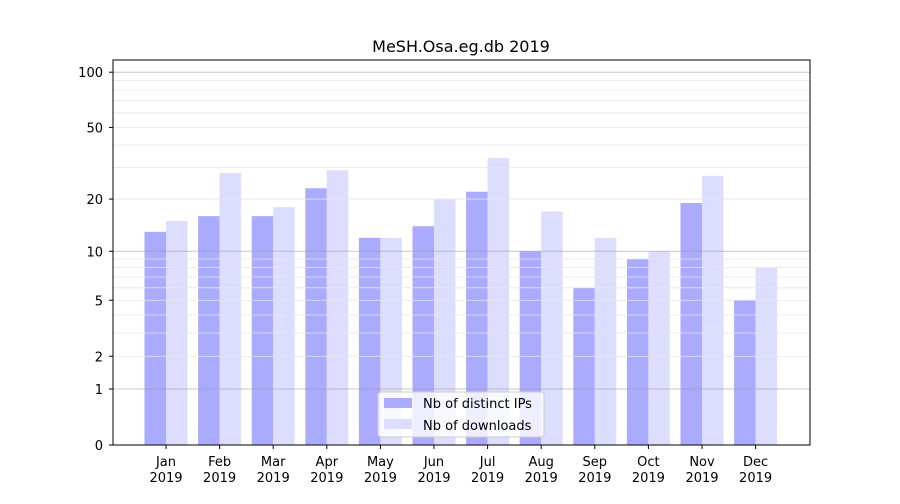 This screenshot has height=504, width=900. Describe the element at coordinates (165, 462) in the screenshot. I see `x-tick-label-month: Jan` at that location.